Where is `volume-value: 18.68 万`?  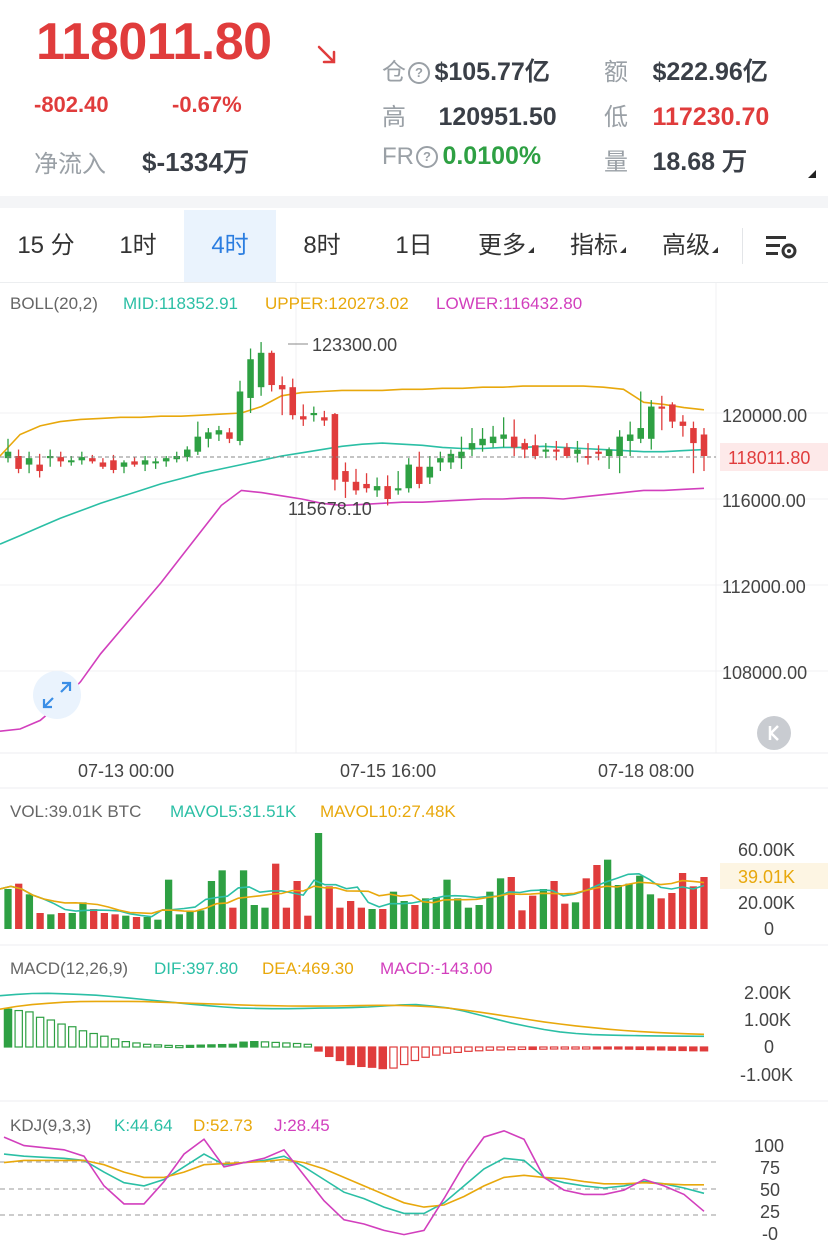
volume-value: 18.68 万 is located at coordinates (699, 162).